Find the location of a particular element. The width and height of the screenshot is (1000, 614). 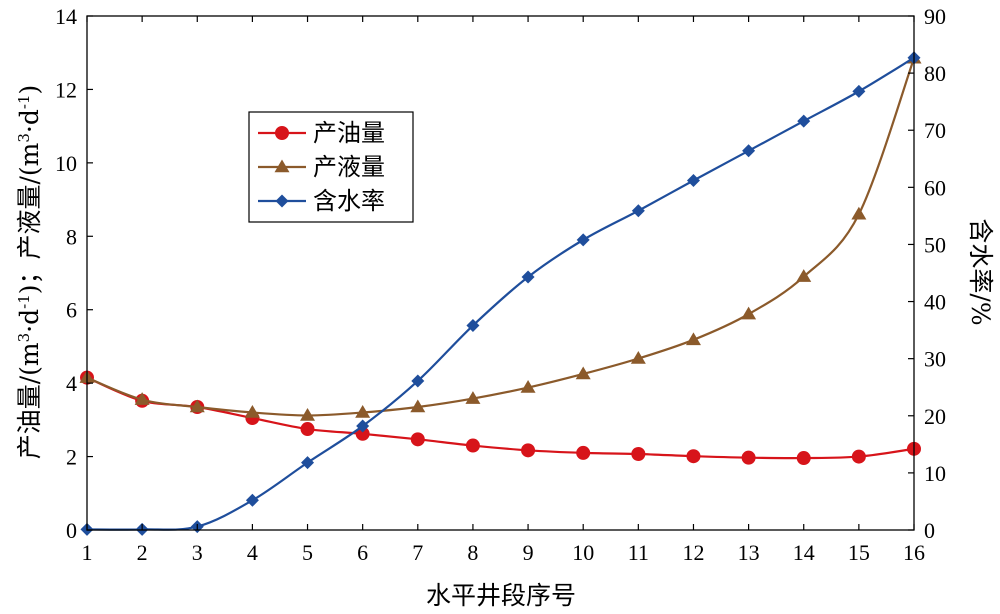

legend-item-3: 含水率 is located at coordinates (321, 201).